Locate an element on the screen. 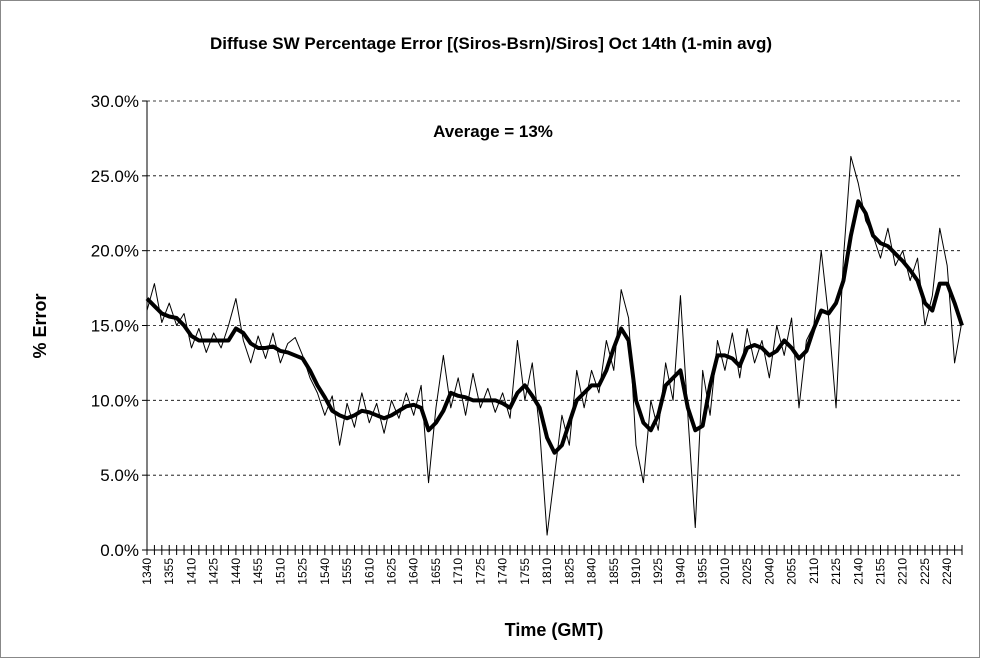 This screenshot has width=981, height=659. x-tick-label: 1610 is located at coordinates (369, 571).